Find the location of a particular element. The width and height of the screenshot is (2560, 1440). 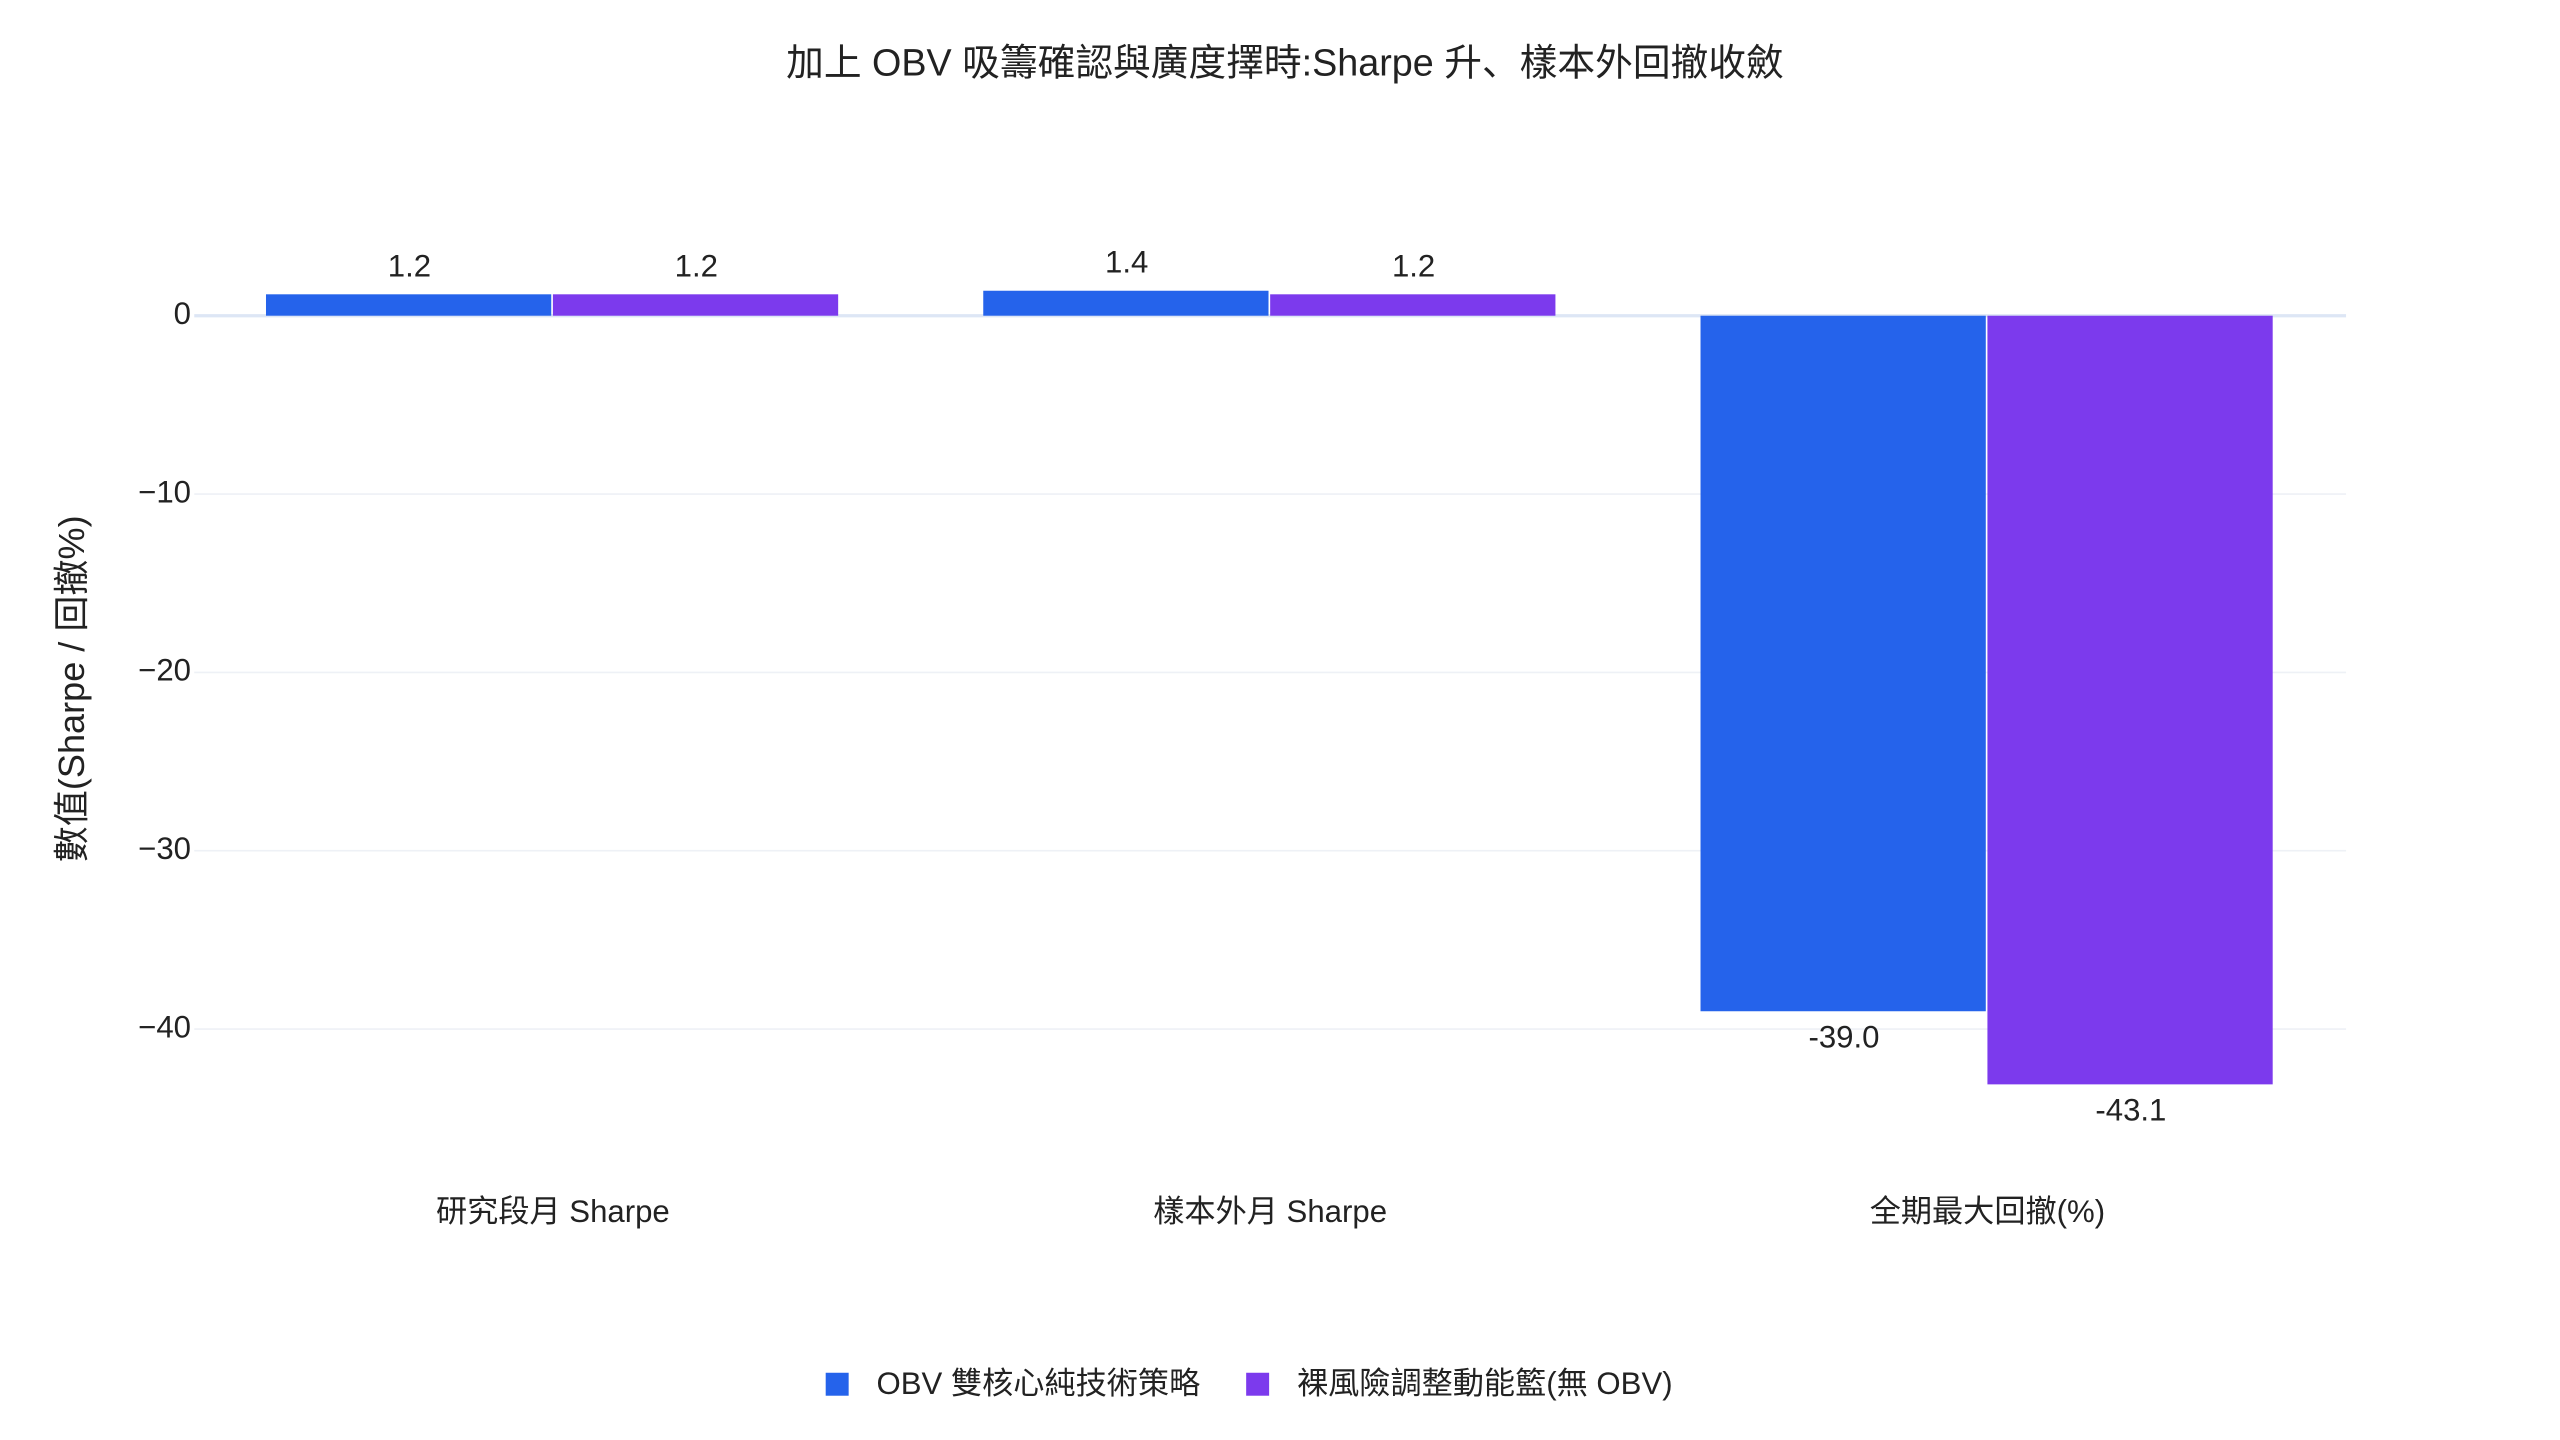

y-tick-label: −40 is located at coordinates (164, 1026).